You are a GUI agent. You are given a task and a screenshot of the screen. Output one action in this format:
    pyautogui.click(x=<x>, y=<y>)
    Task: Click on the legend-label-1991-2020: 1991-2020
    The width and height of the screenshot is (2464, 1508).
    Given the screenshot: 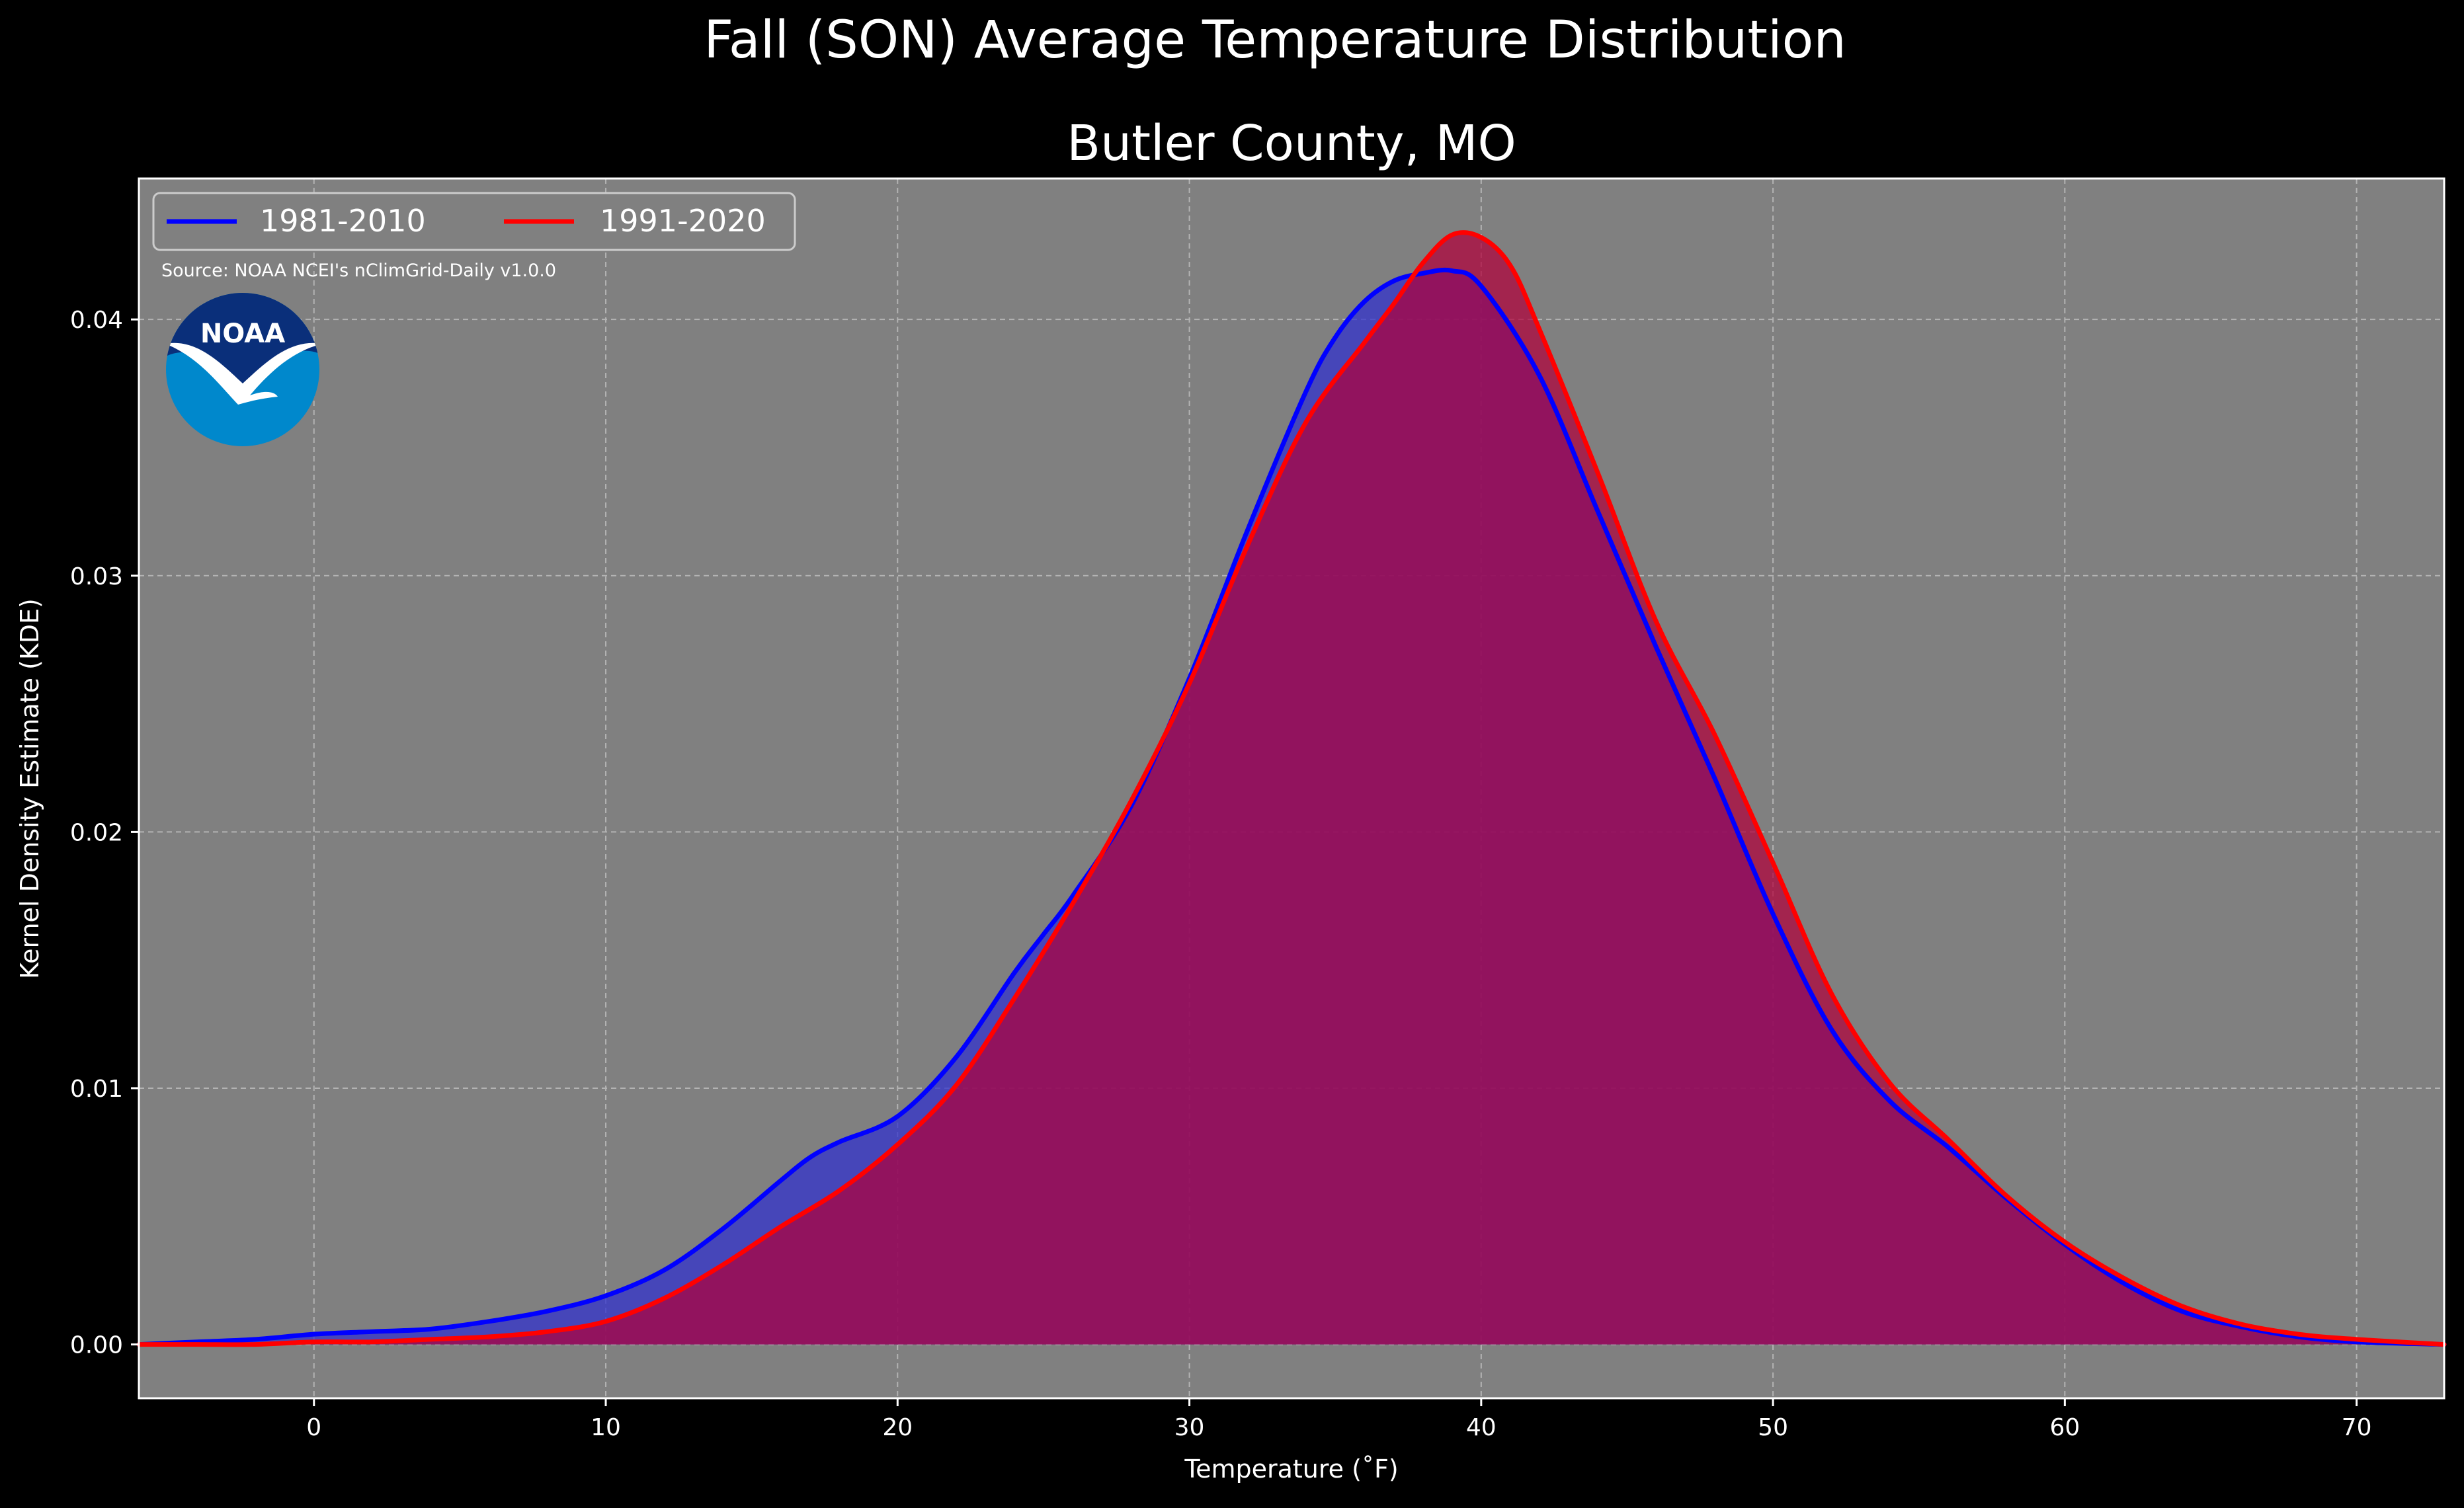 What is the action you would take?
    pyautogui.click(x=683, y=221)
    